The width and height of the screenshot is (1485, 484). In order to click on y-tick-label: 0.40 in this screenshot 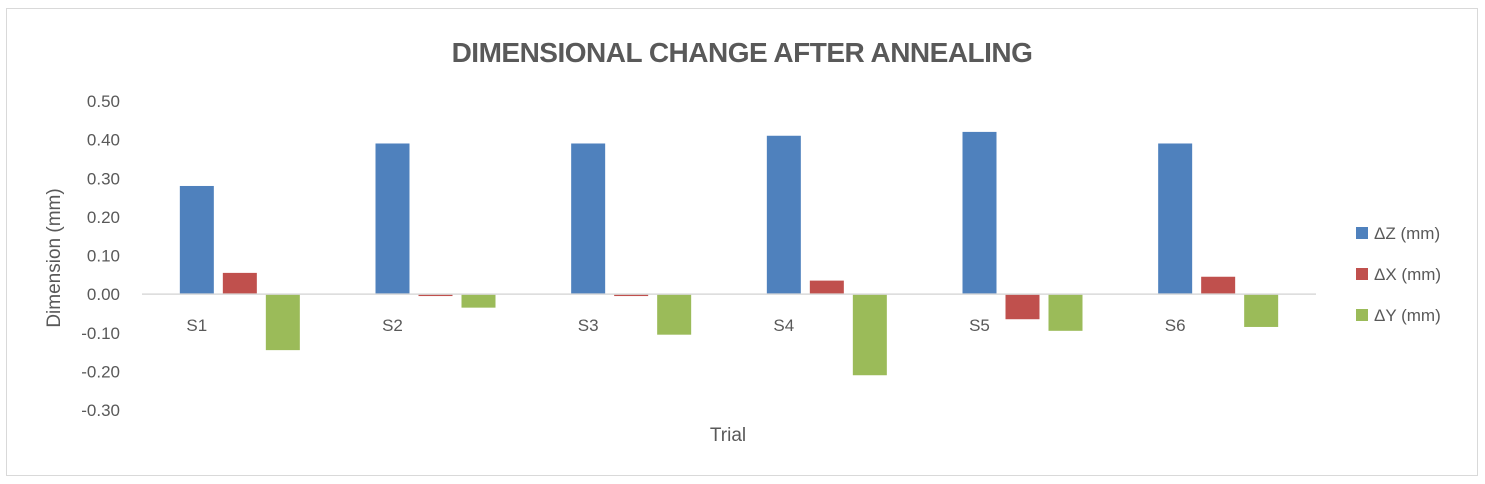, I will do `click(103, 140)`.